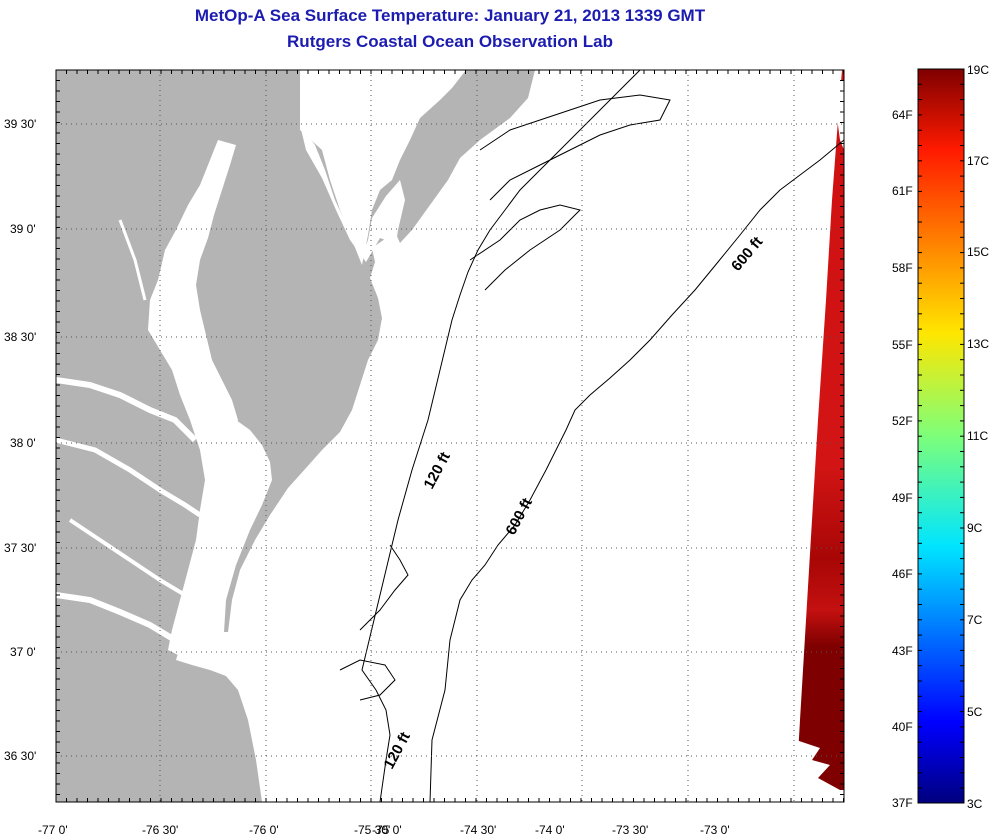 This screenshot has width=992, height=840. I want to click on colorbar-c-label: 19C, so click(978, 70).